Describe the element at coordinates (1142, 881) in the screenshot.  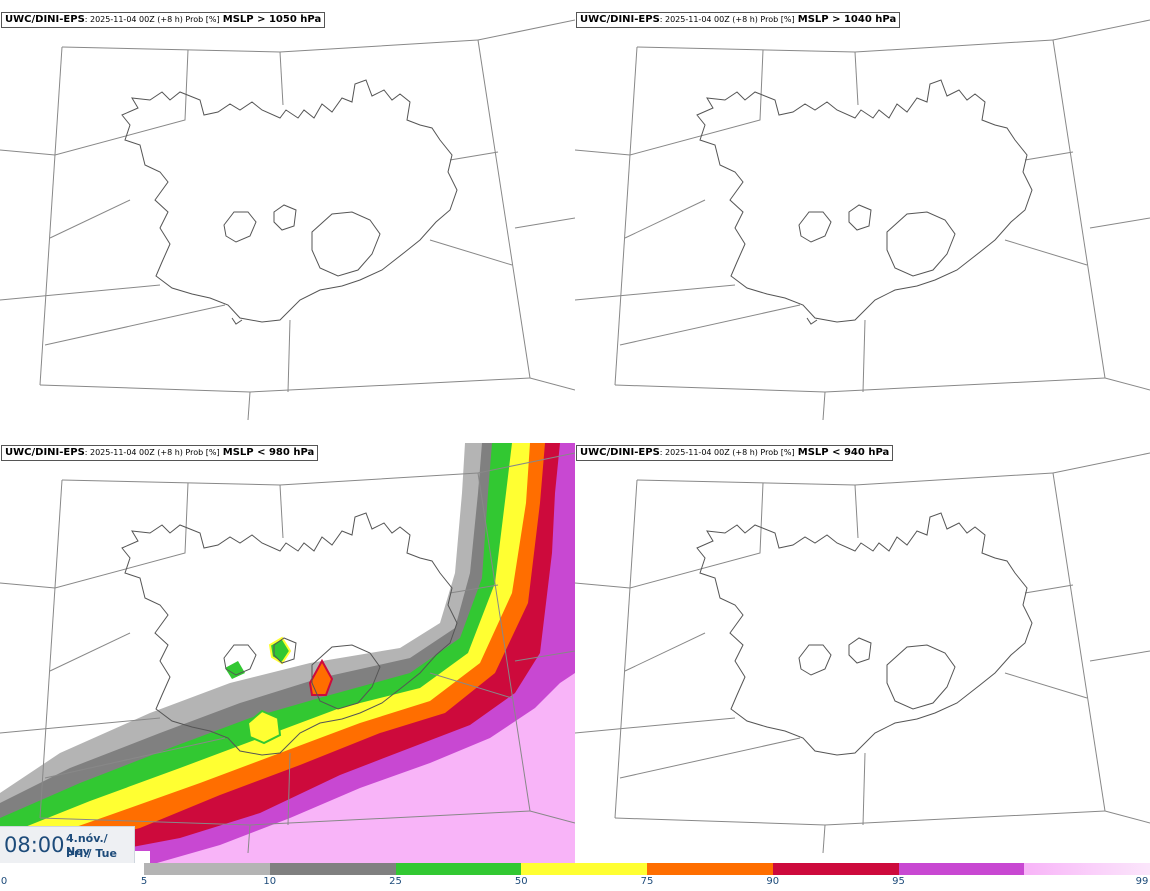
I see `colorbar-tick: 99` at that location.